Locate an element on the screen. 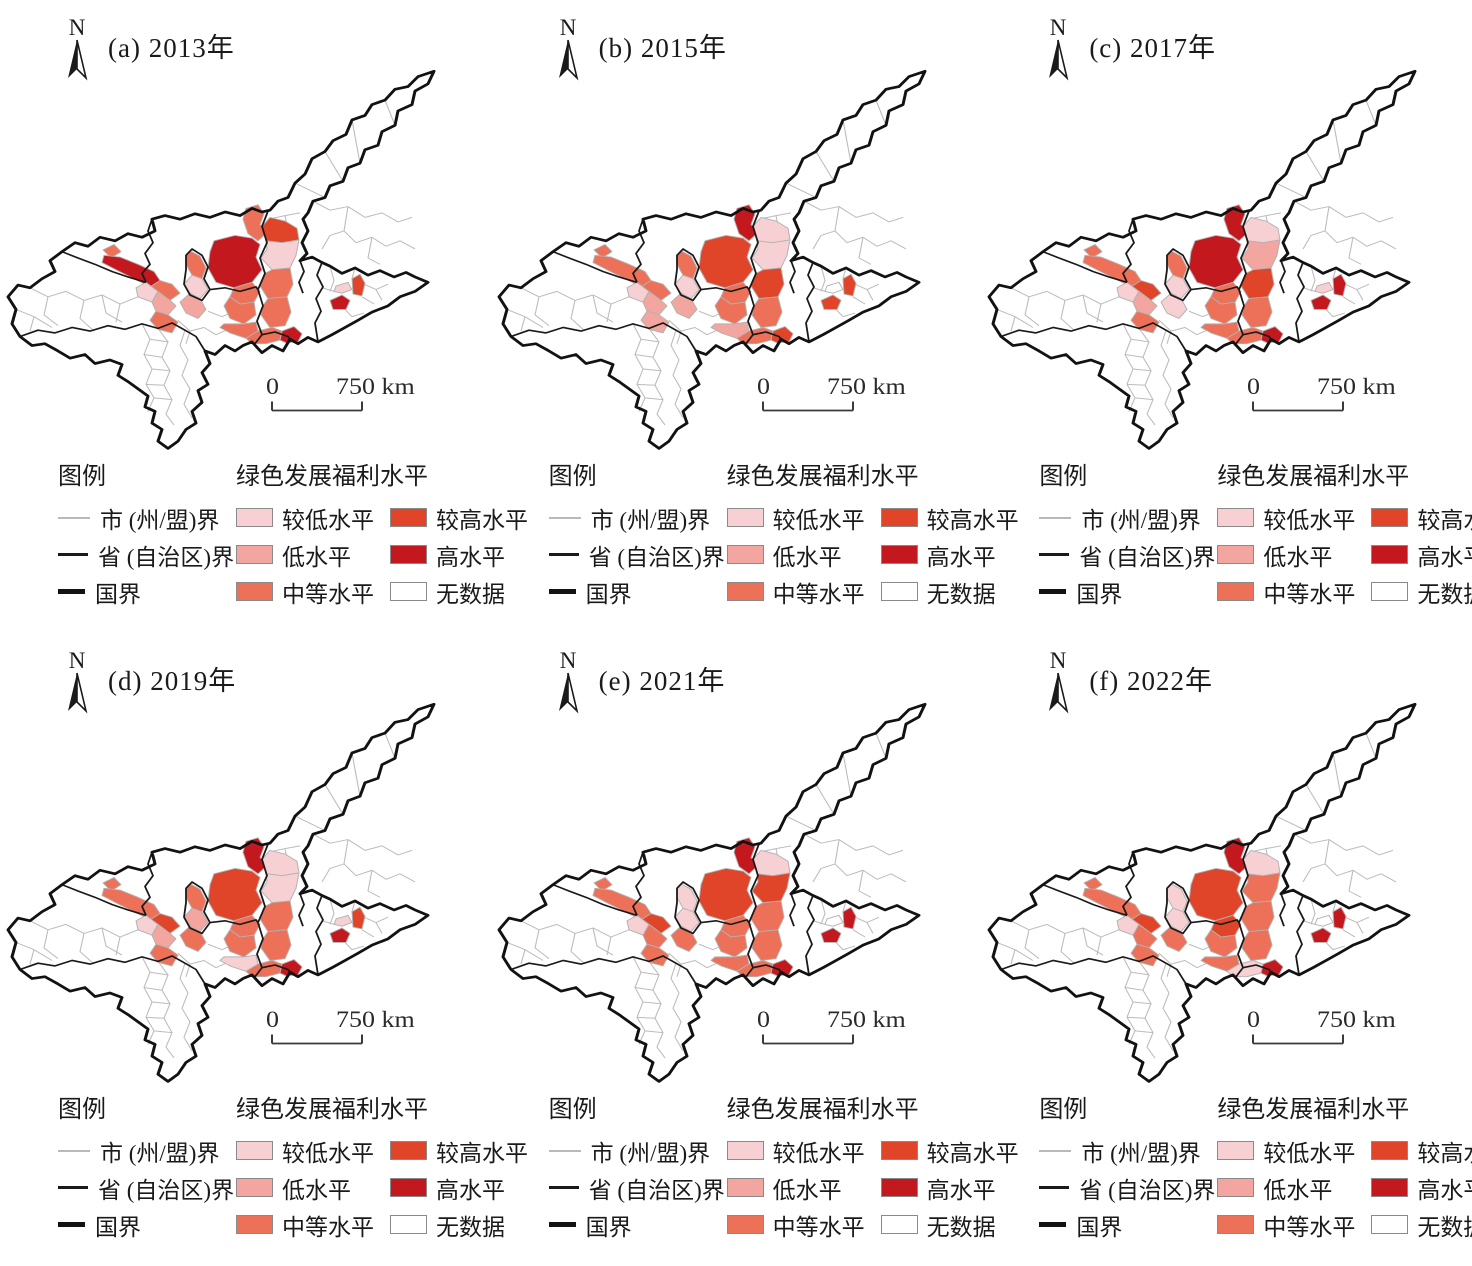  choropleth-legend-grid: 较低水平 较高水平 低水平 高水平 is located at coordinates (884, 1187).